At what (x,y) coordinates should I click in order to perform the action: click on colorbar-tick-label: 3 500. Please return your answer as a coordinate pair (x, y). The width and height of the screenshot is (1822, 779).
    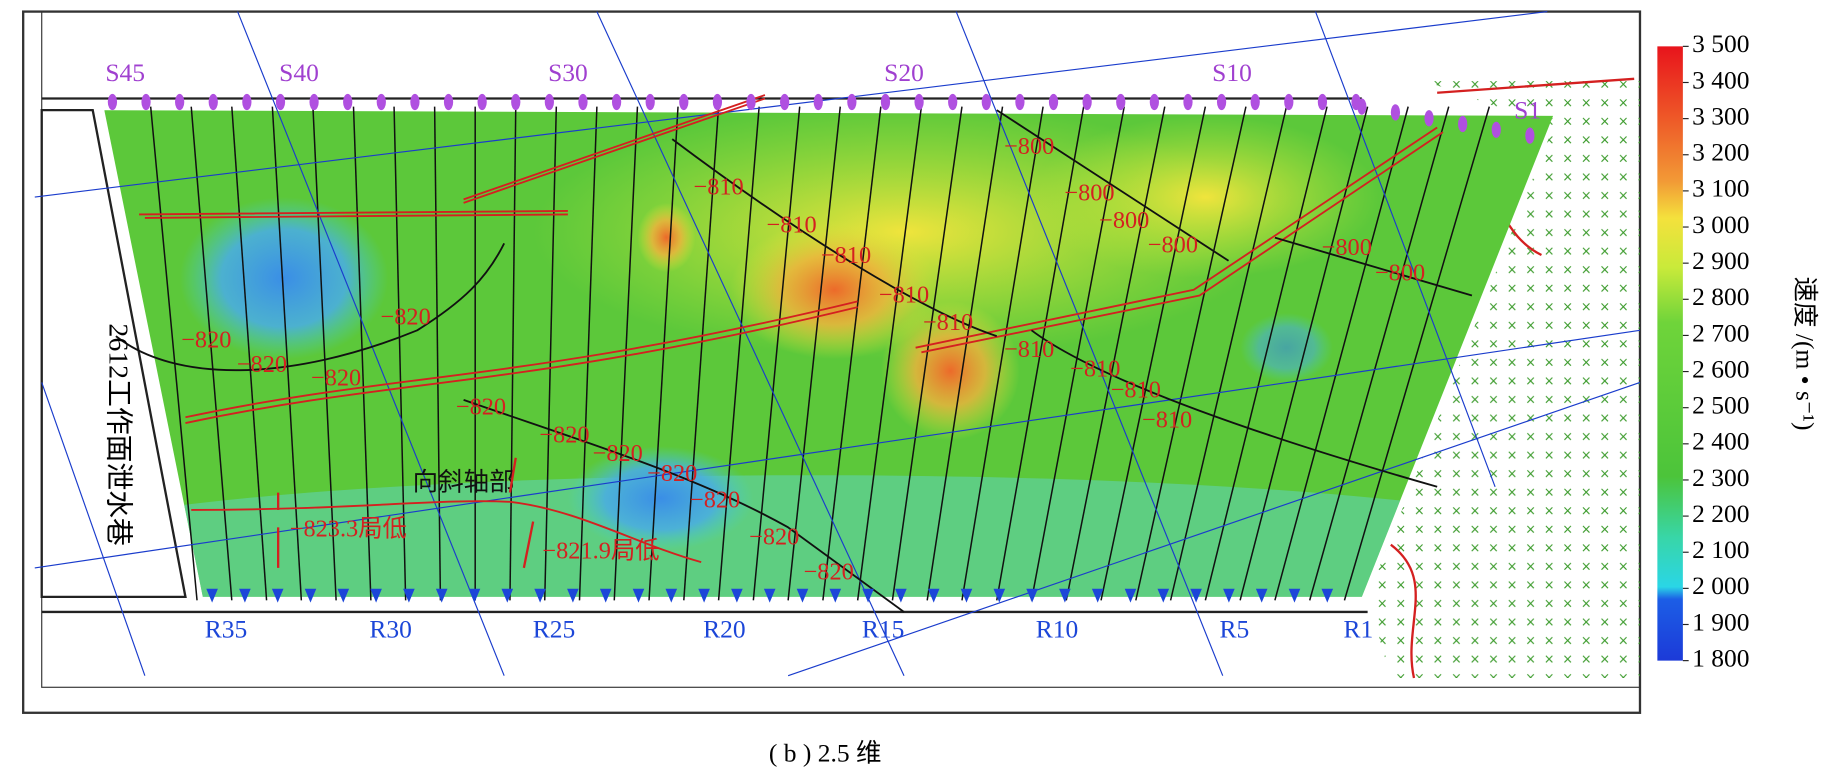
    Looking at the image, I should click on (1720, 43).